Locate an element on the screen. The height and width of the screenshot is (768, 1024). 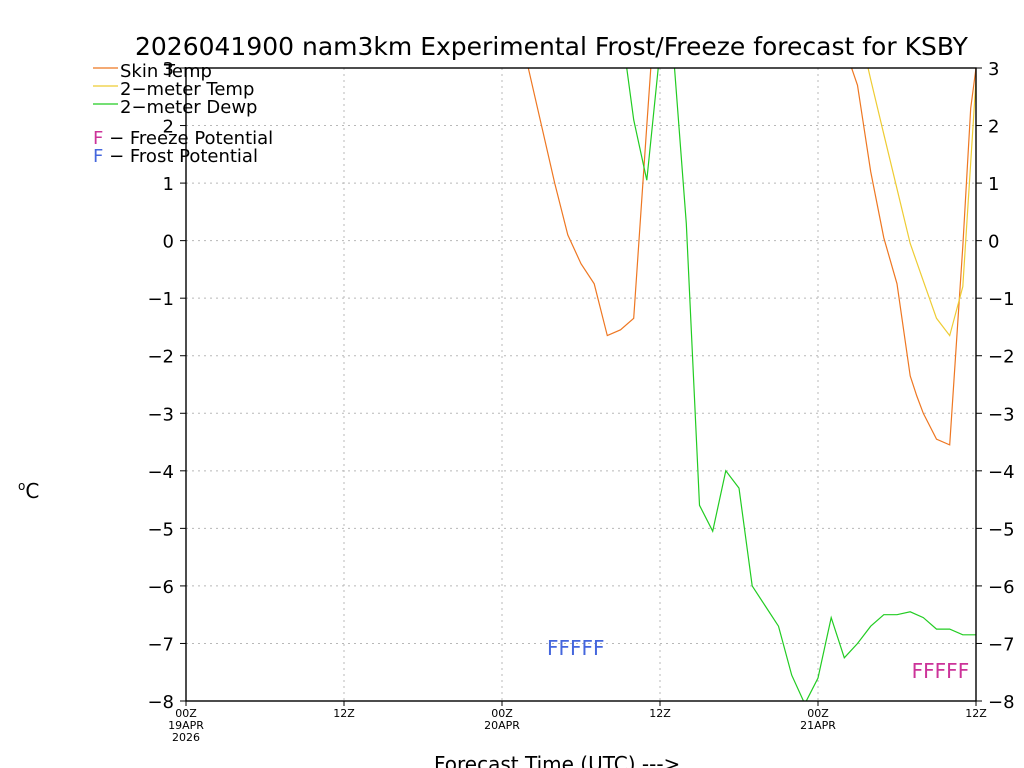
legend-label-skin-temp: Skin Temp is located at coordinates (166, 71).